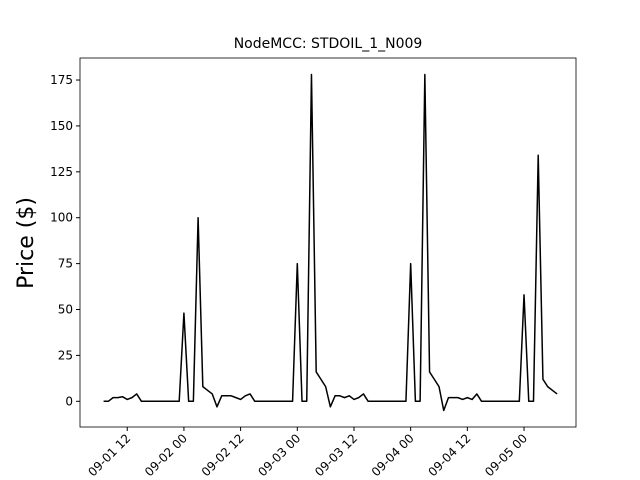  I want to click on y-tick-label: 100, so click(61, 218).